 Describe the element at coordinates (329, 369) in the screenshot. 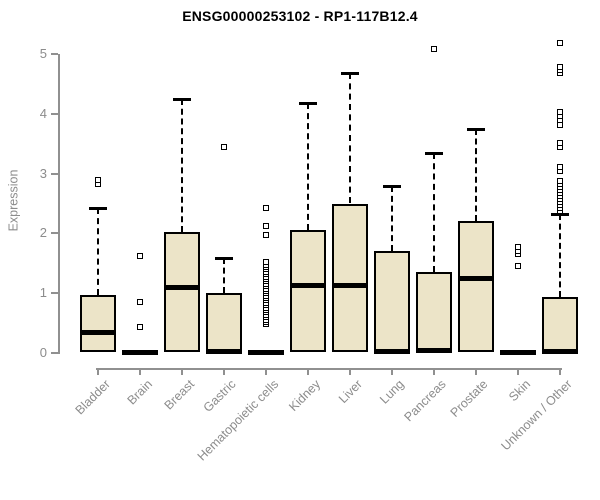

I see `x-axis-line` at that location.